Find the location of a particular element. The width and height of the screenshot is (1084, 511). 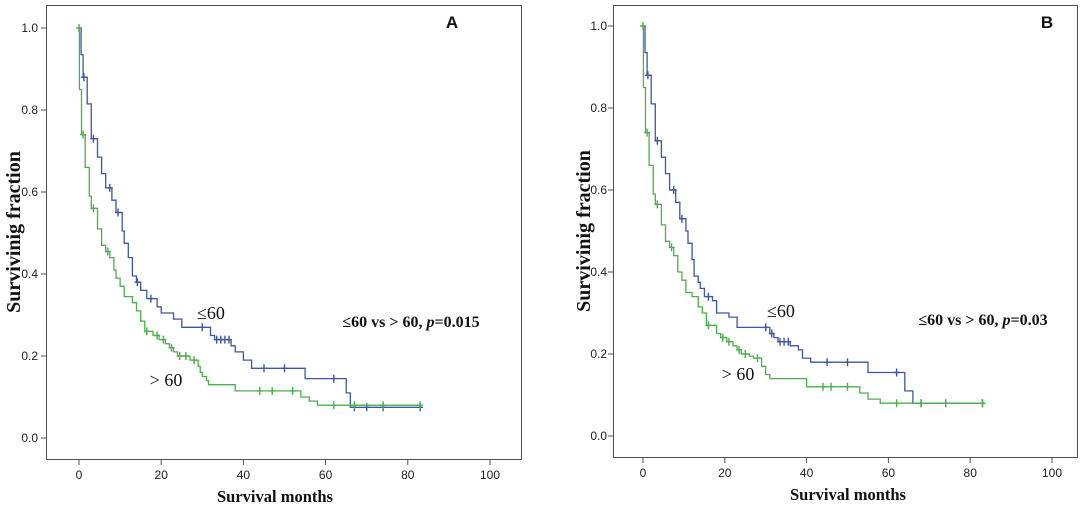

panel-label: A is located at coordinates (452, 22).